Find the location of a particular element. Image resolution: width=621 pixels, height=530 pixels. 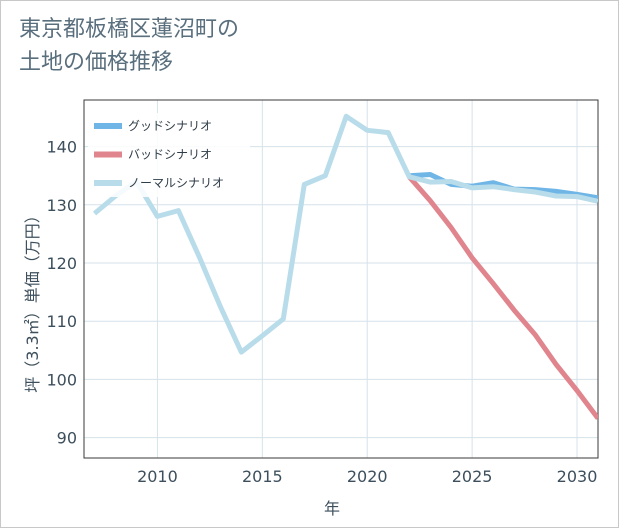

x-tick-label: 2020 is located at coordinates (367, 476).